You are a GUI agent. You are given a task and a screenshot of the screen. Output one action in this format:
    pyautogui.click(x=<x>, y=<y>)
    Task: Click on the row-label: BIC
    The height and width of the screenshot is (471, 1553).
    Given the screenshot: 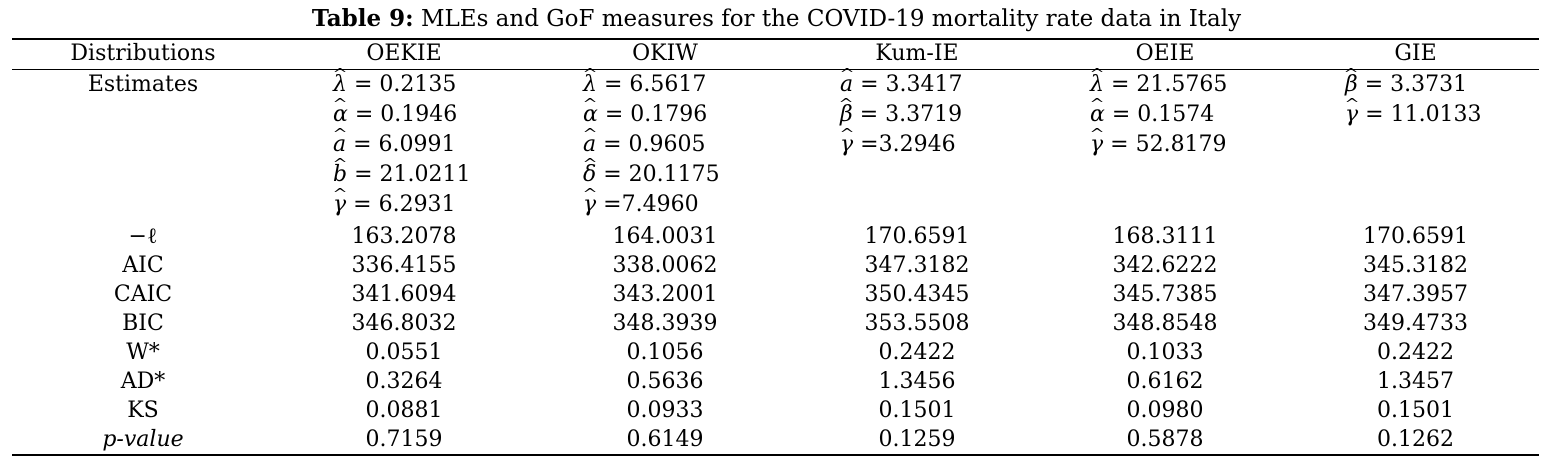 What is the action you would take?
    pyautogui.click(x=143, y=323)
    